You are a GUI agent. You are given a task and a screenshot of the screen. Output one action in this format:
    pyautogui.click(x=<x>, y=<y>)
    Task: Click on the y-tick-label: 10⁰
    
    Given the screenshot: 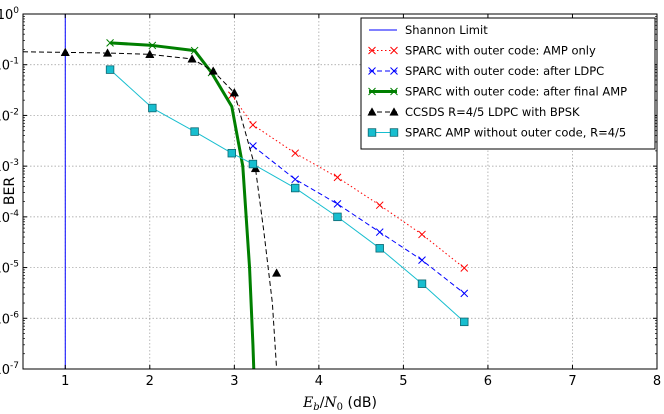 What is the action you would take?
    pyautogui.click(x=9, y=14)
    